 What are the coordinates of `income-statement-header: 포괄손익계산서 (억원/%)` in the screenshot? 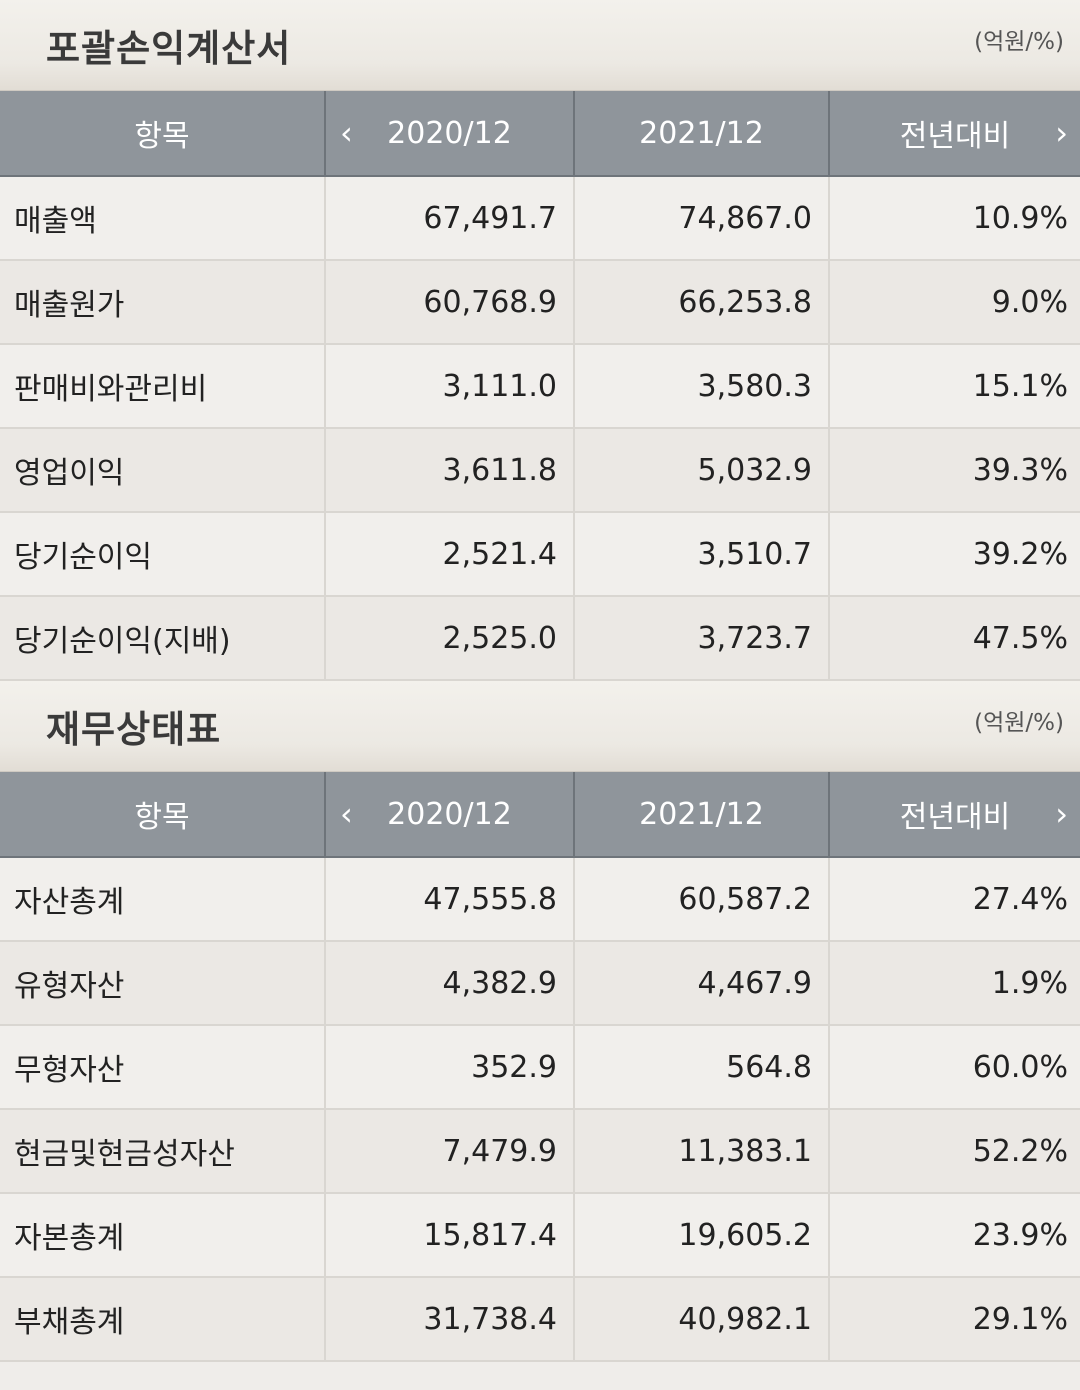 It's located at (540, 45).